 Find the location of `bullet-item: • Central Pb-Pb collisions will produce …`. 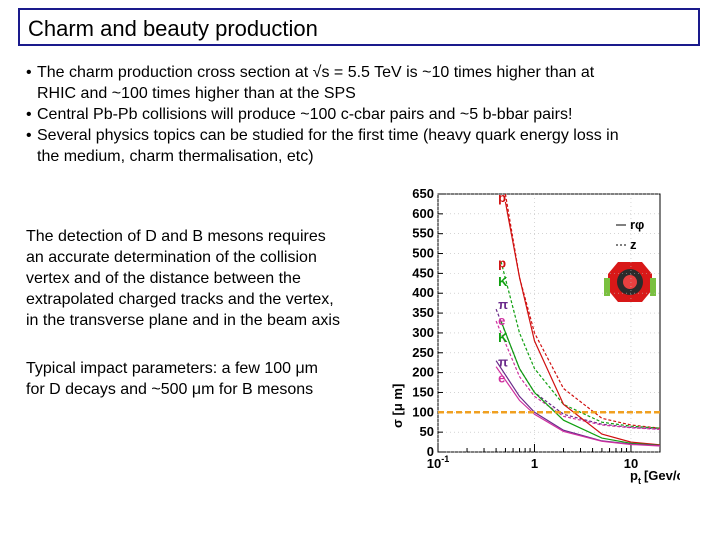

bullet-item: • Central Pb-Pb collisions will produce … is located at coordinates (366, 114).